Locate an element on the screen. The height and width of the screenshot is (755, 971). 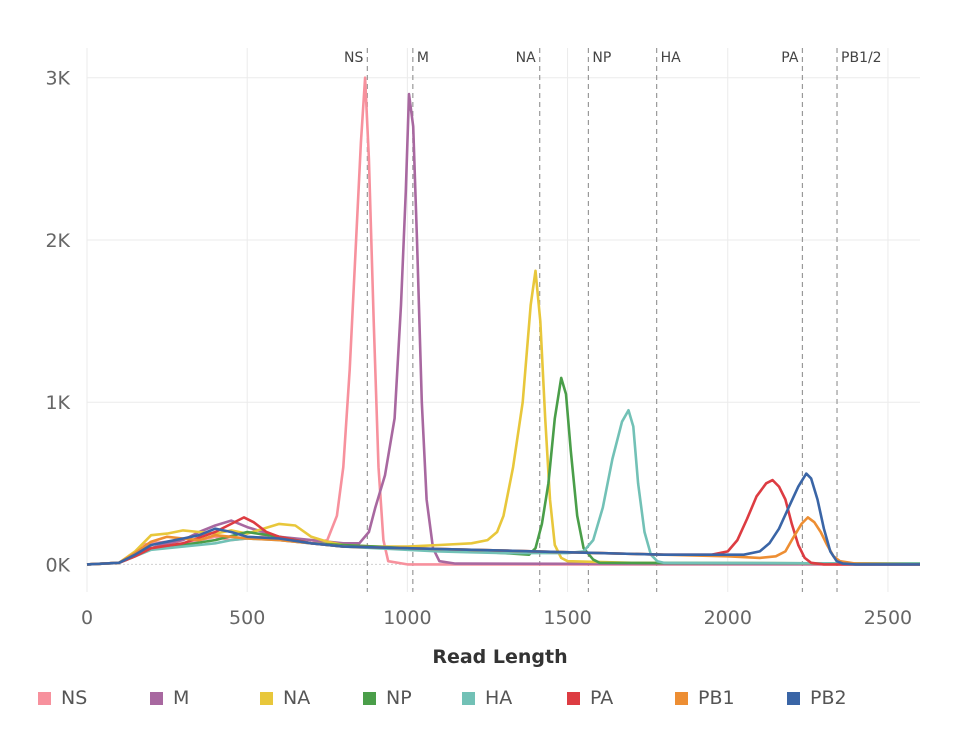
legend-item-pb2: PB2 is located at coordinates (822, 698).